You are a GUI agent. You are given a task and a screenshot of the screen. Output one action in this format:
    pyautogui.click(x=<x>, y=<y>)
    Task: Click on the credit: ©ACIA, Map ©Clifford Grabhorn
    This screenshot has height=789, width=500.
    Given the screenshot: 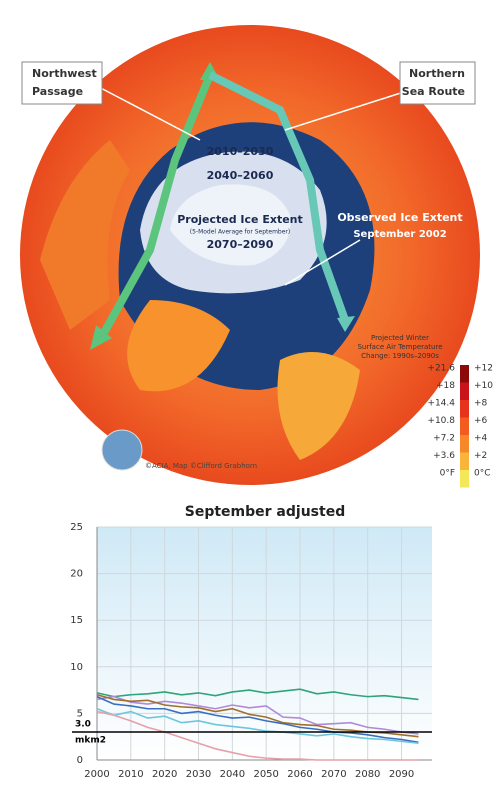 What is the action you would take?
    pyautogui.click(x=201, y=466)
    